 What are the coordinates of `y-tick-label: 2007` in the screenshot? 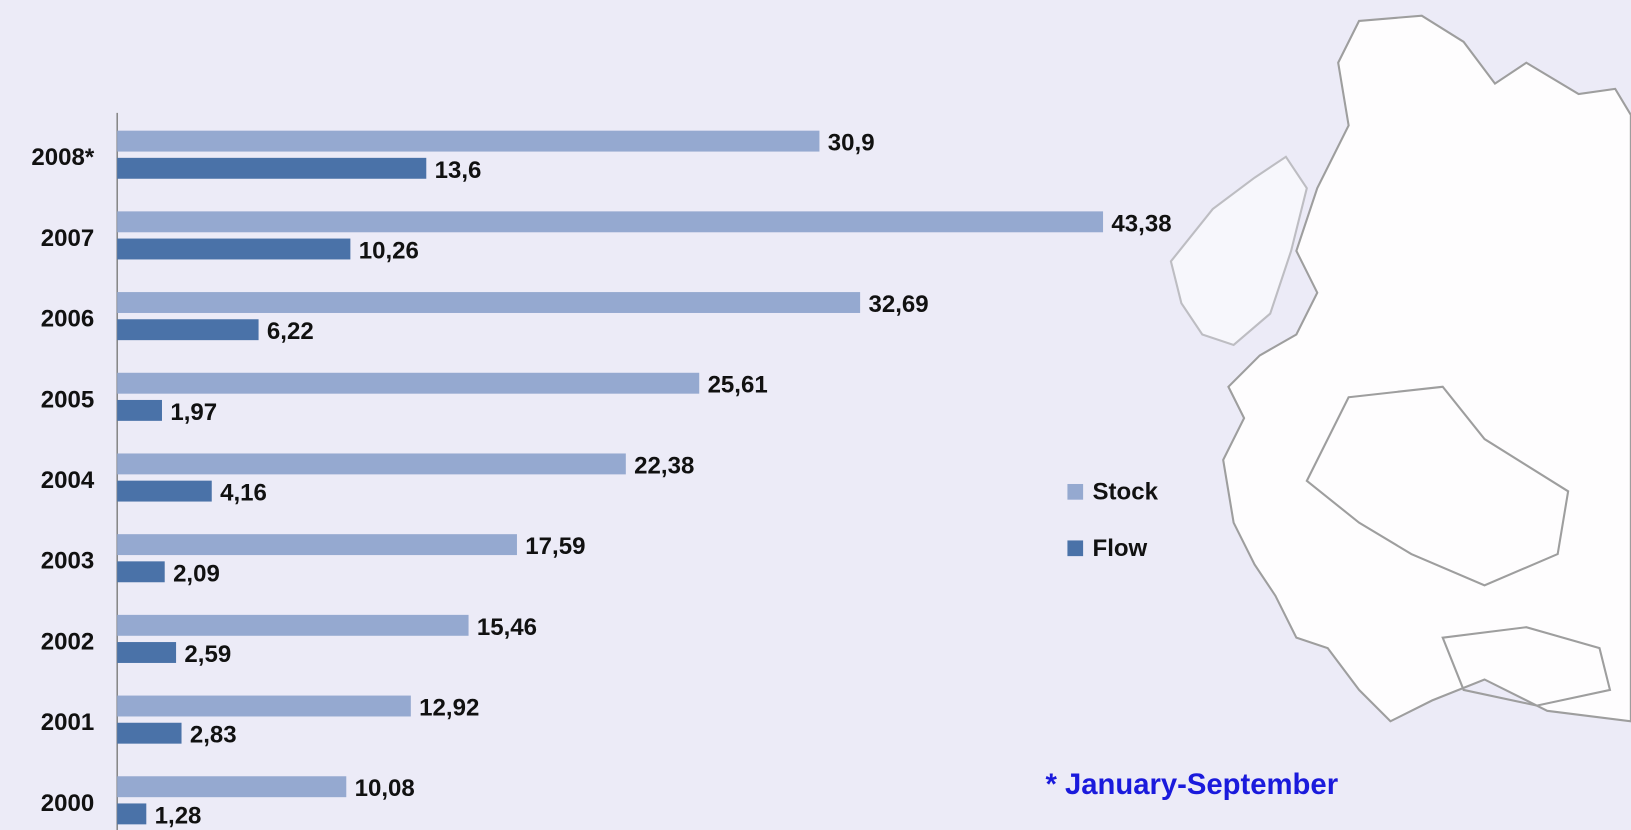 It's located at (67, 238).